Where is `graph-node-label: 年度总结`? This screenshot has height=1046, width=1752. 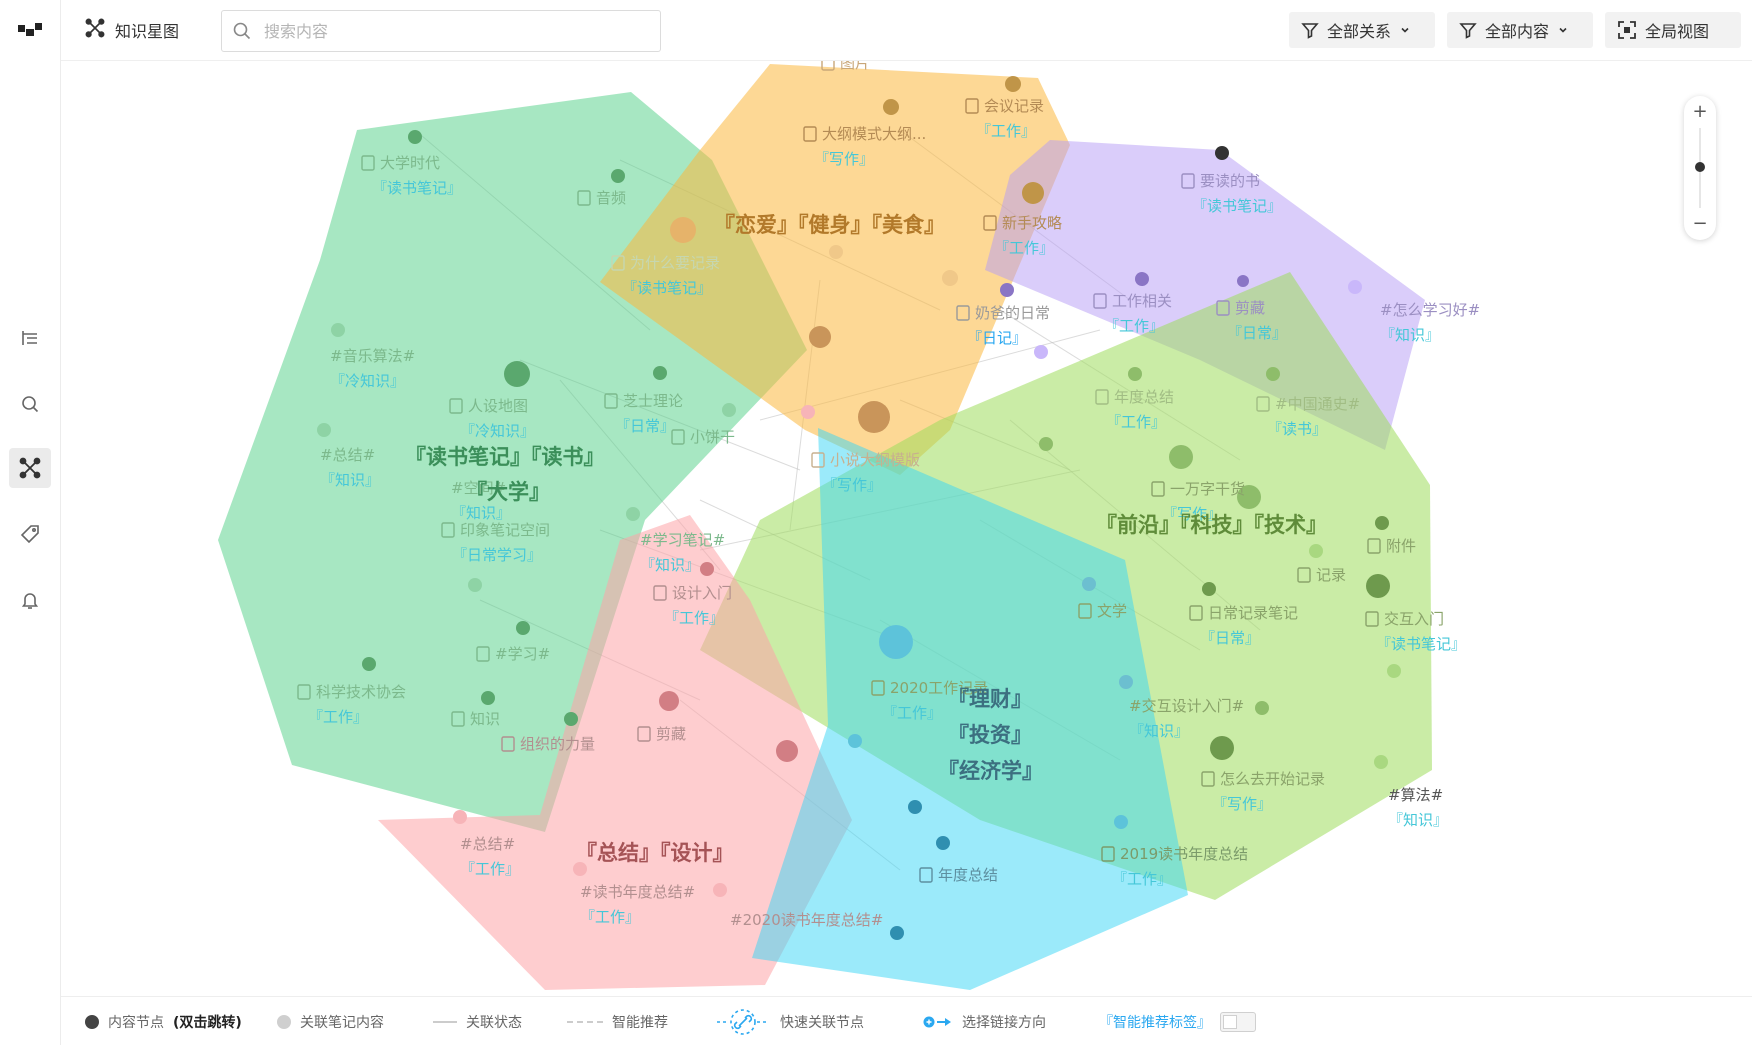 graph-node-label: 年度总结 is located at coordinates (958, 875).